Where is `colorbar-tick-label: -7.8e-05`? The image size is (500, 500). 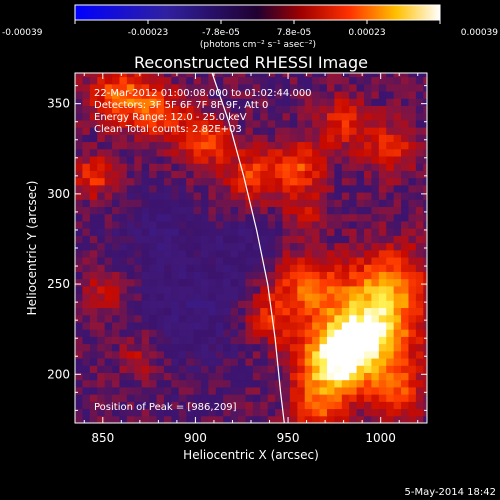
colorbar-tick-label: -7.8e-05 is located at coordinates (221, 33).